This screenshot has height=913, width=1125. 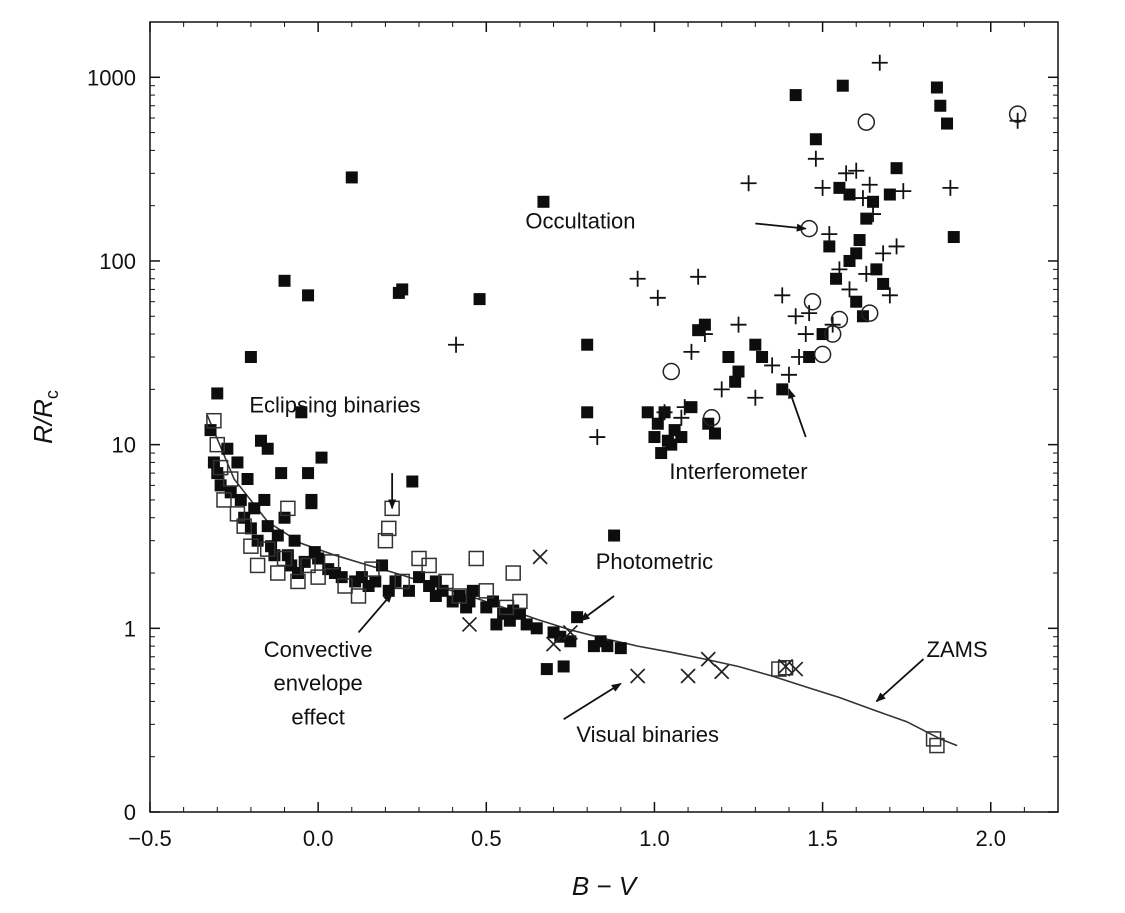 I want to click on y-tick-label: 1, so click(x=130, y=628).